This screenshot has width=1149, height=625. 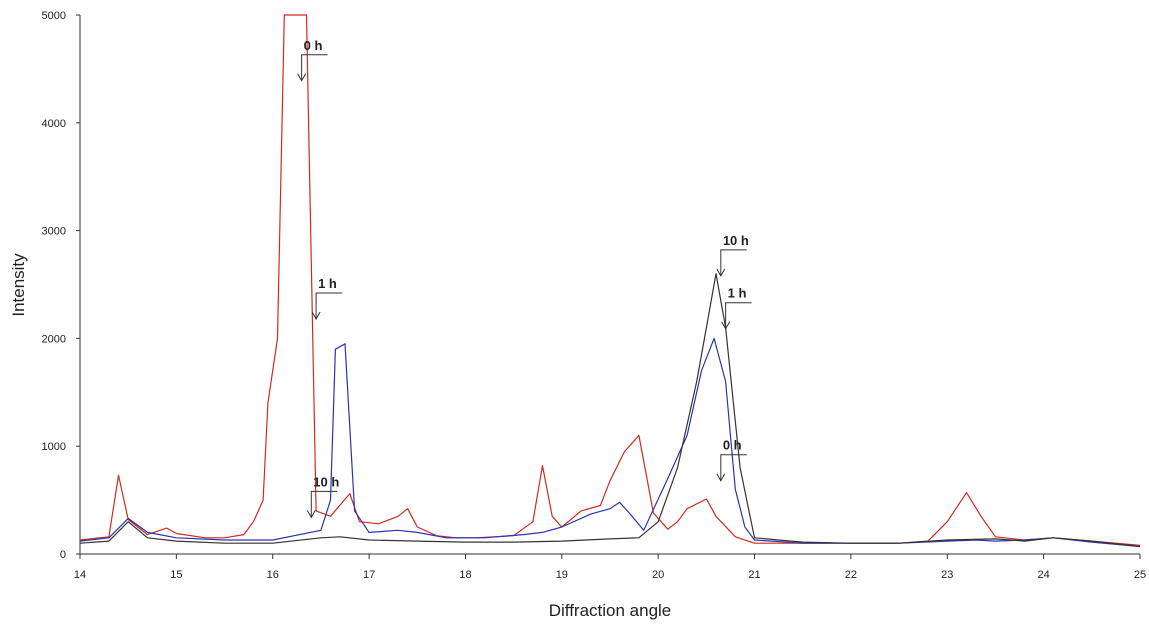 What do you see at coordinates (176, 575) in the screenshot?
I see `x-tick-label: 15` at bounding box center [176, 575].